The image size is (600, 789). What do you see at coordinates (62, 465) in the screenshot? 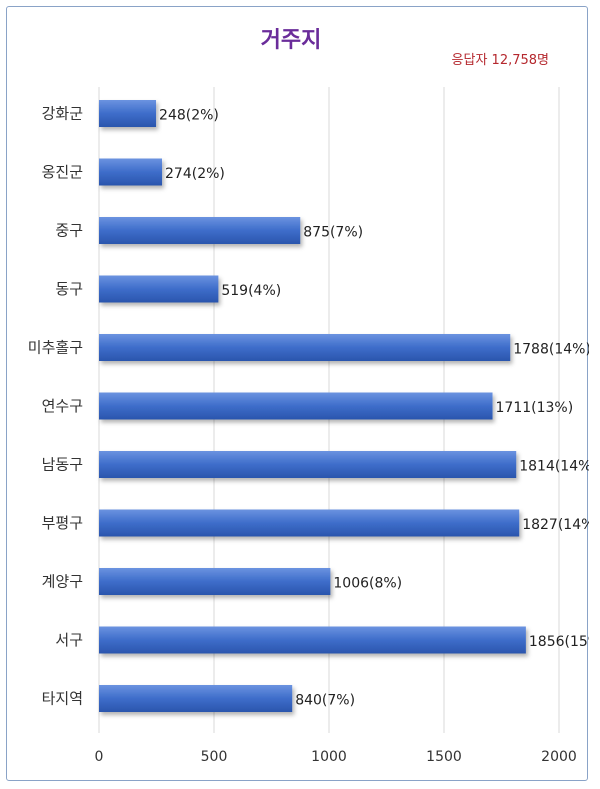
I see `category-label: 남동구` at bounding box center [62, 465].